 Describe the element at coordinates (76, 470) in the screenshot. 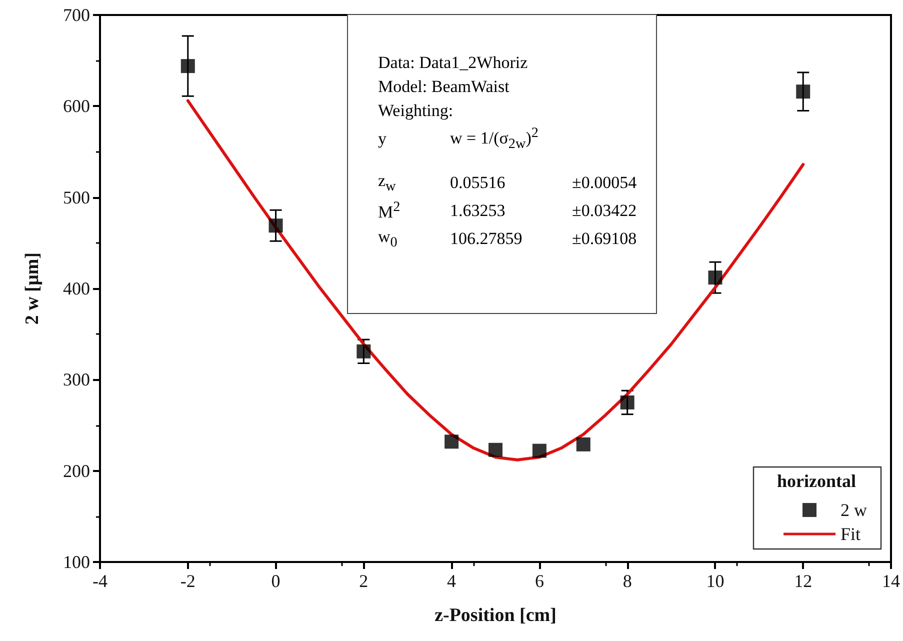

I see `y-tick-label: 200` at that location.